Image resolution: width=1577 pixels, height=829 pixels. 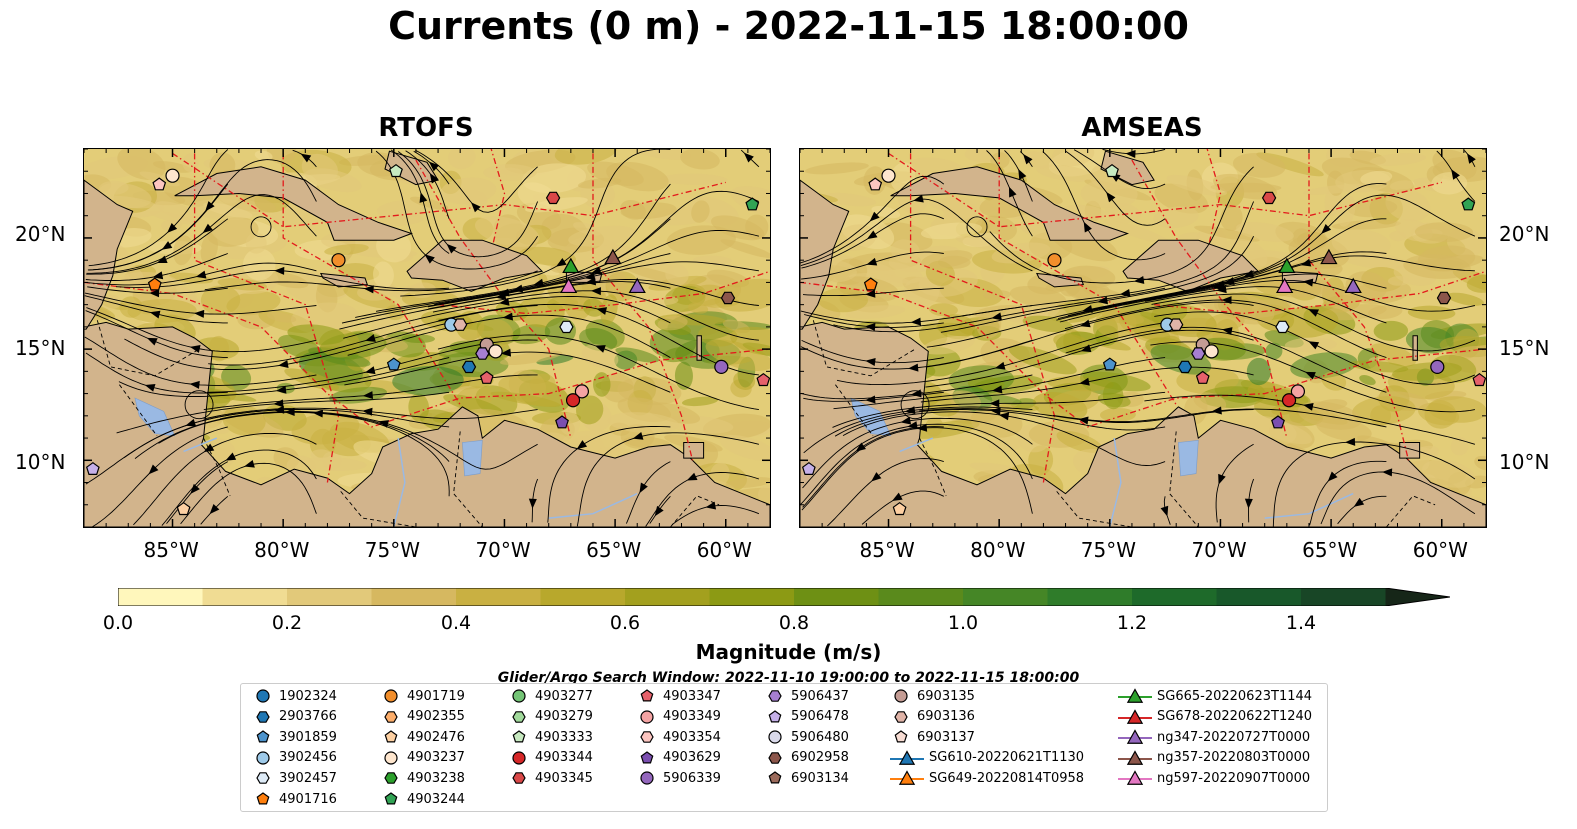 What do you see at coordinates (946, 717) in the screenshot?
I see `legend-label: 6903136` at bounding box center [946, 717].